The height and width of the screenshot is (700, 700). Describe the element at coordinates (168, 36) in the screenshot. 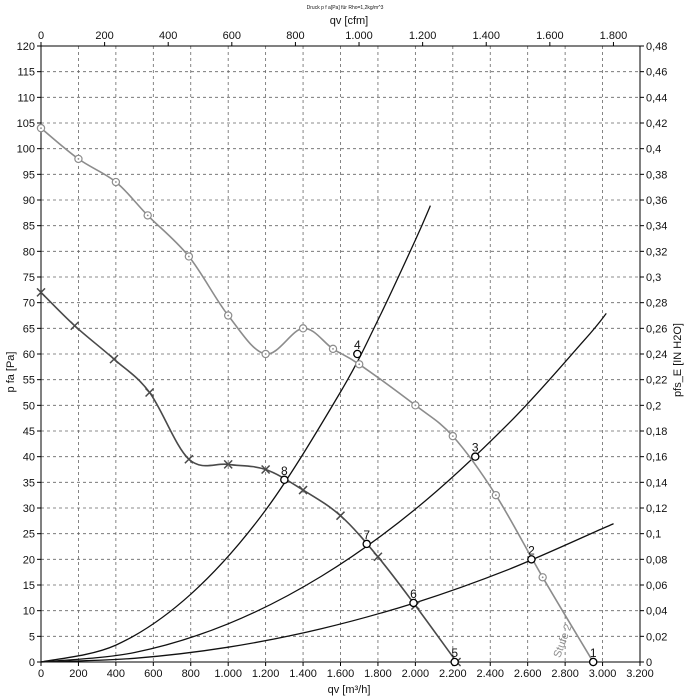

I see `x2-tick-label: 400` at that location.